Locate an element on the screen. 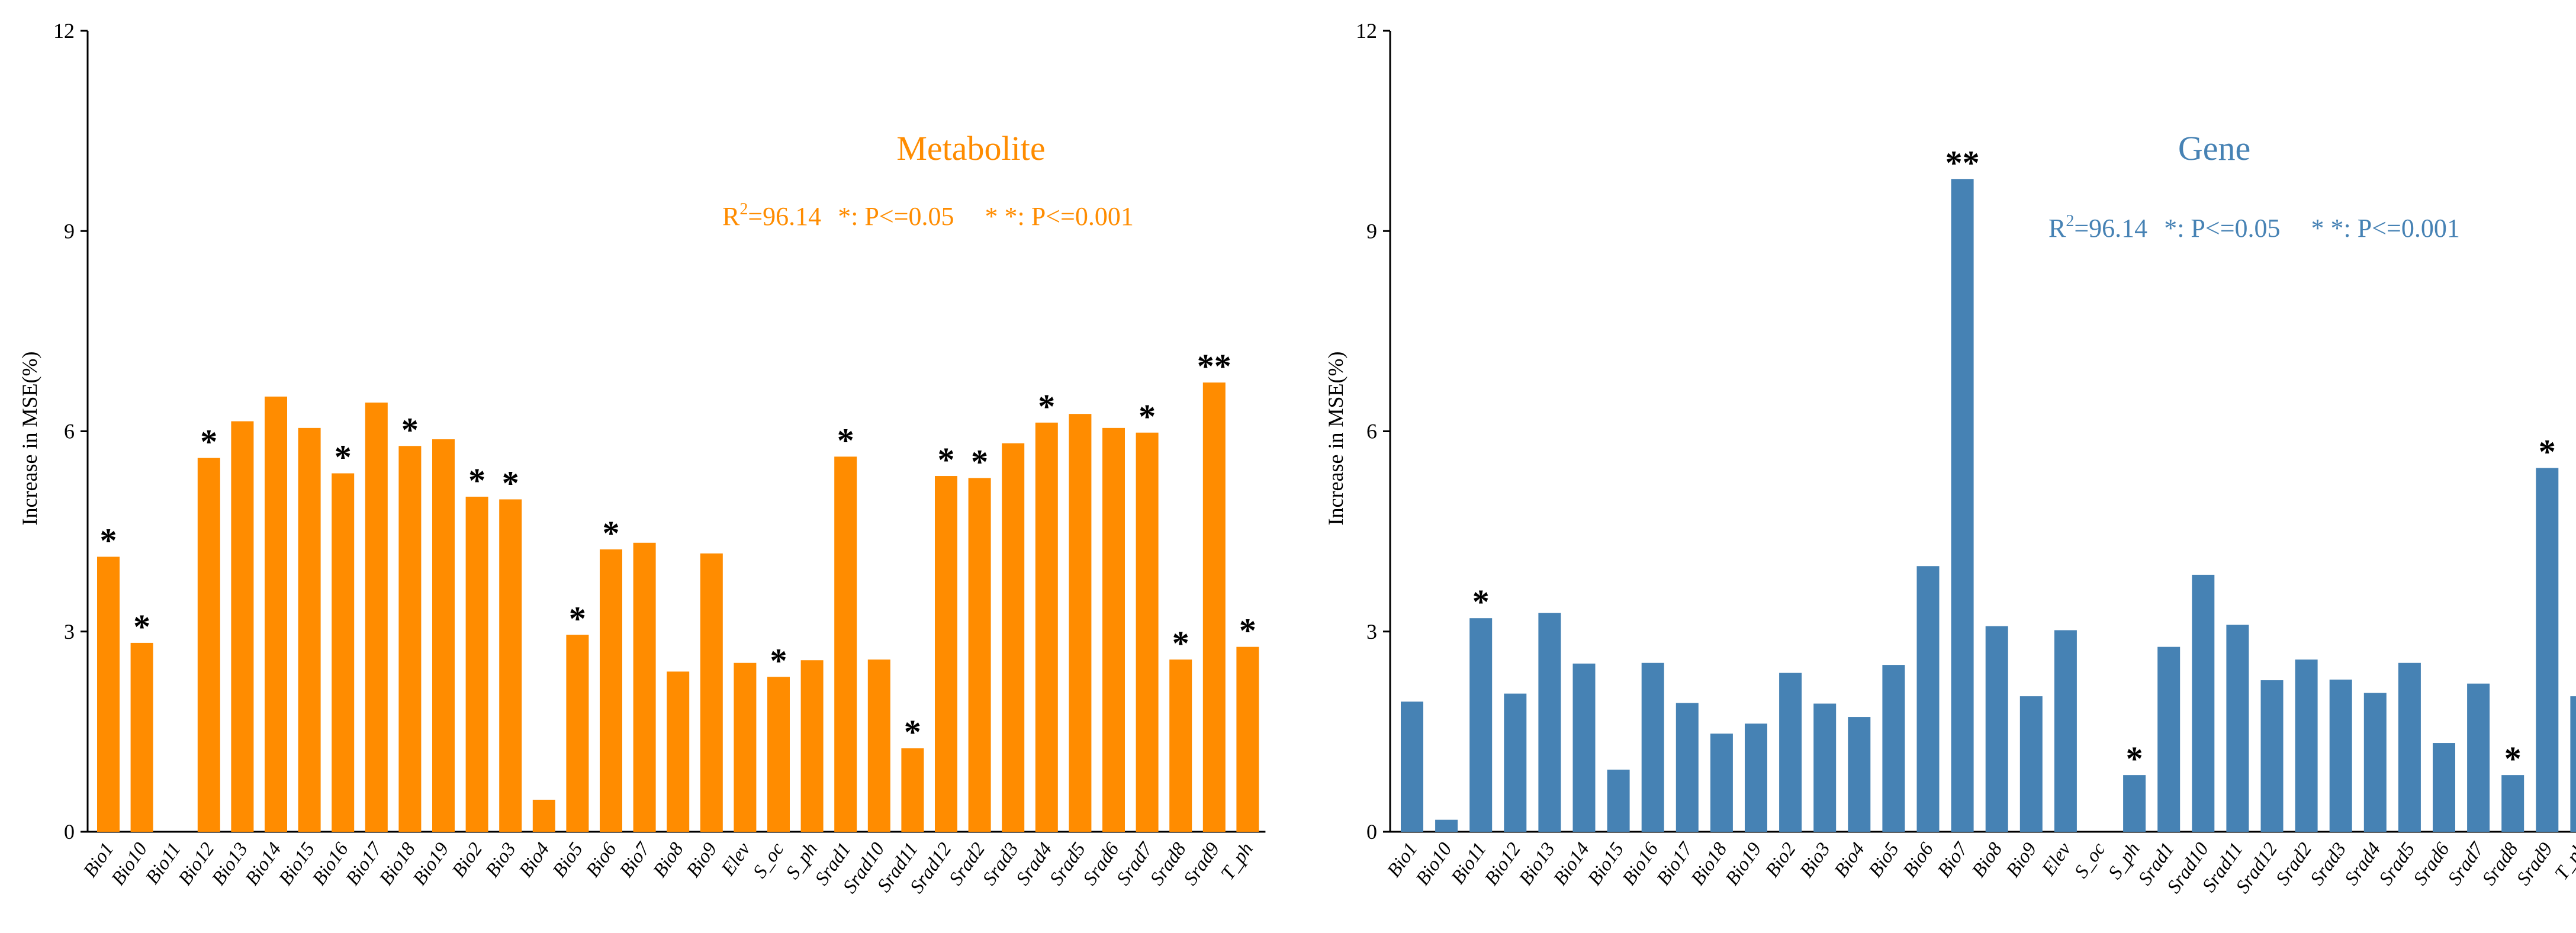  metabolite-bar-srad1 is located at coordinates (845, 644).